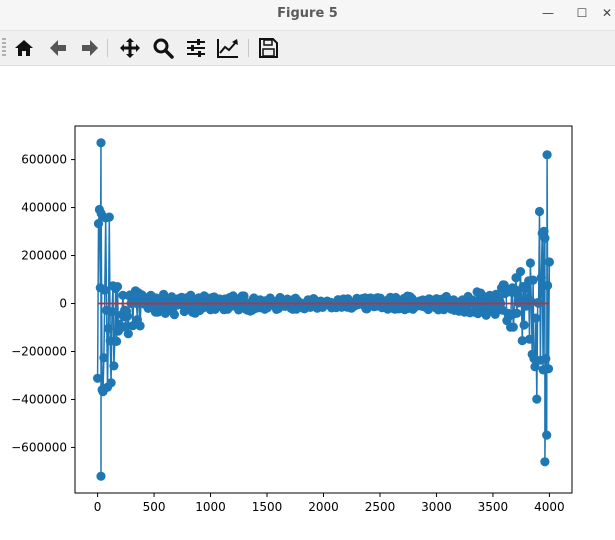  I want to click on x-tick-label: 3500, so click(493, 507).